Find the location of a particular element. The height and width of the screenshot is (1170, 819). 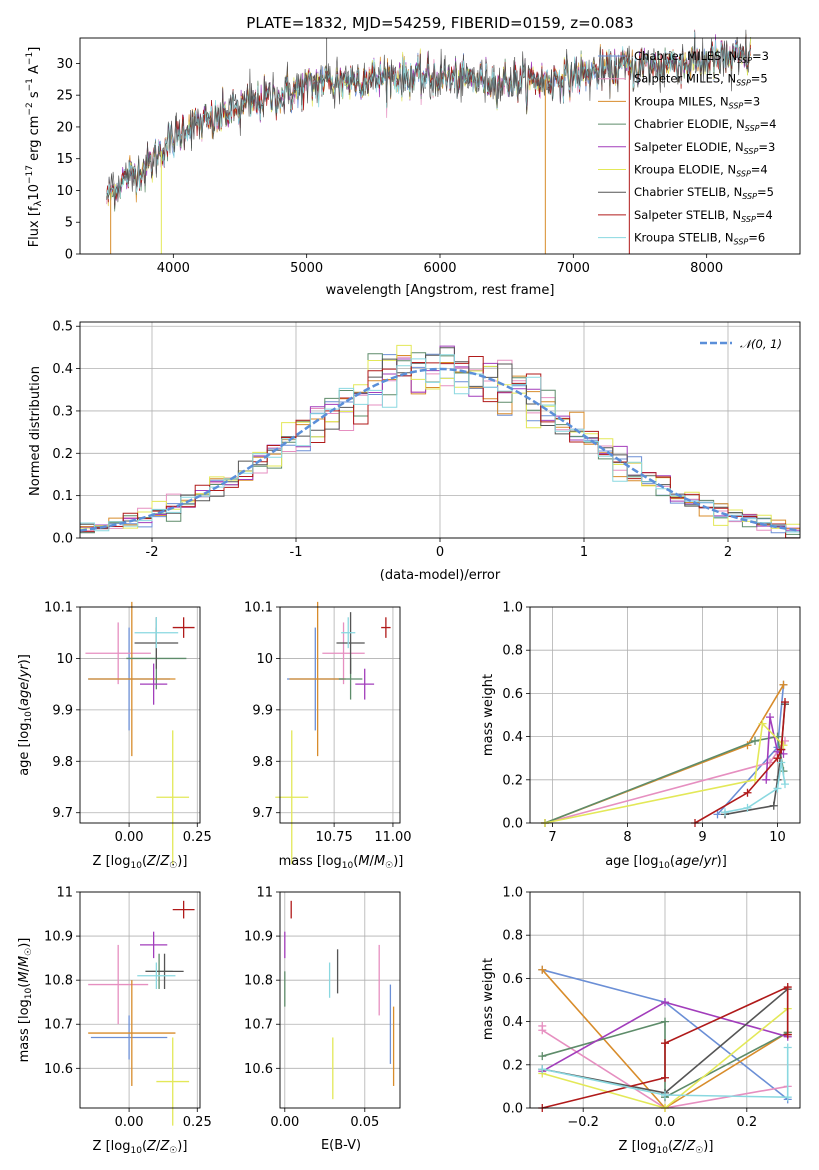

p2-ytick-label-2: 0.2 is located at coordinates (62, 454).